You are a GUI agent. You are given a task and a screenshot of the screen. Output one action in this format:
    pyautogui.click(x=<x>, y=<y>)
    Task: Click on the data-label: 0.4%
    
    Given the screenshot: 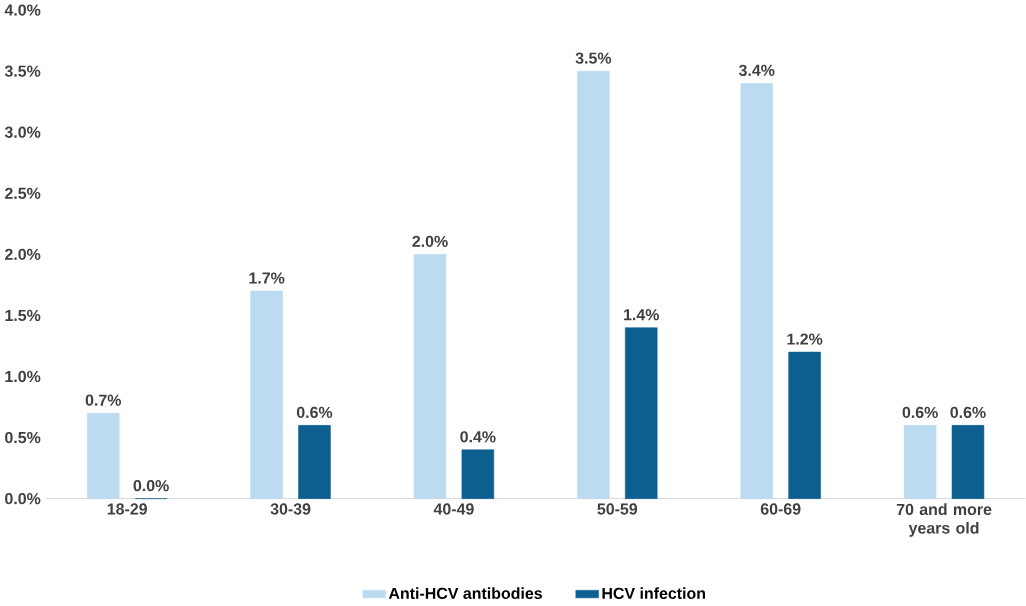 What is the action you would take?
    pyautogui.click(x=478, y=437)
    